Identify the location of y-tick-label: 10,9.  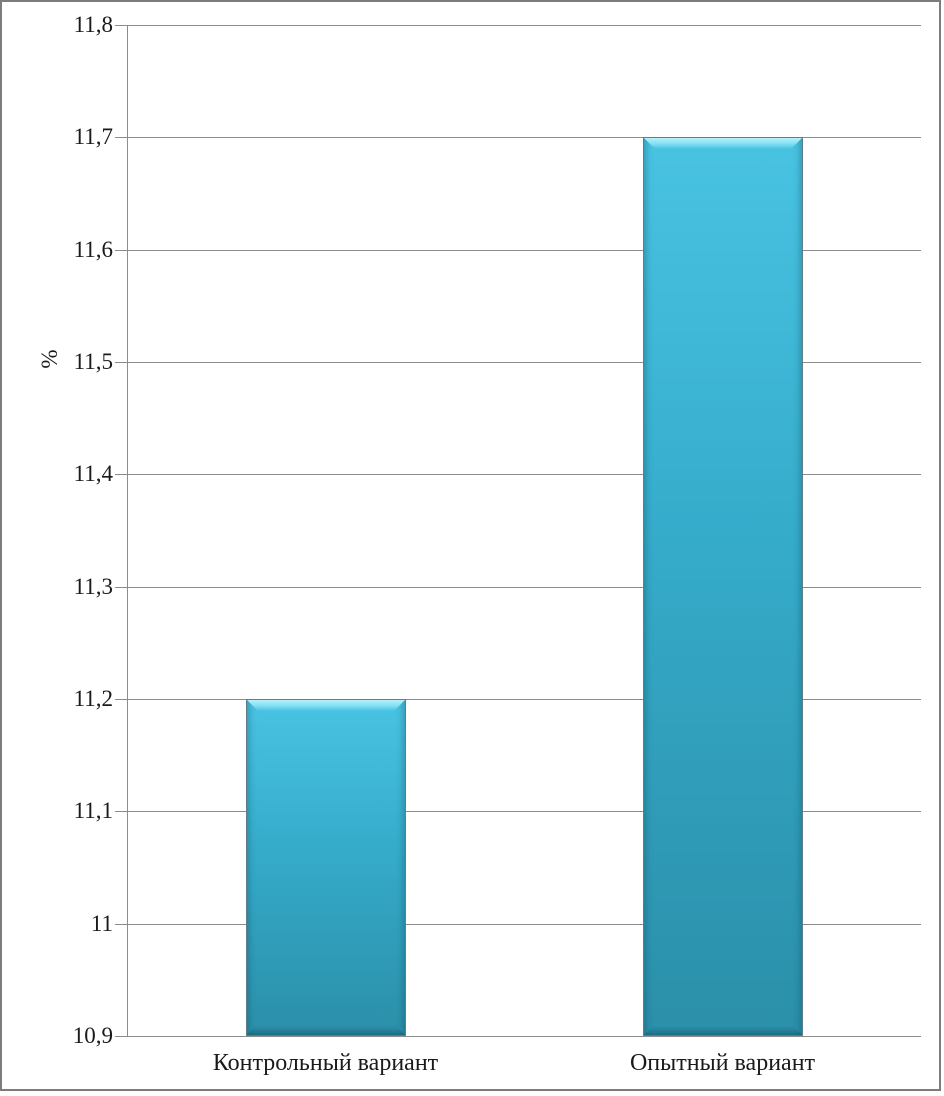
(92, 1035).